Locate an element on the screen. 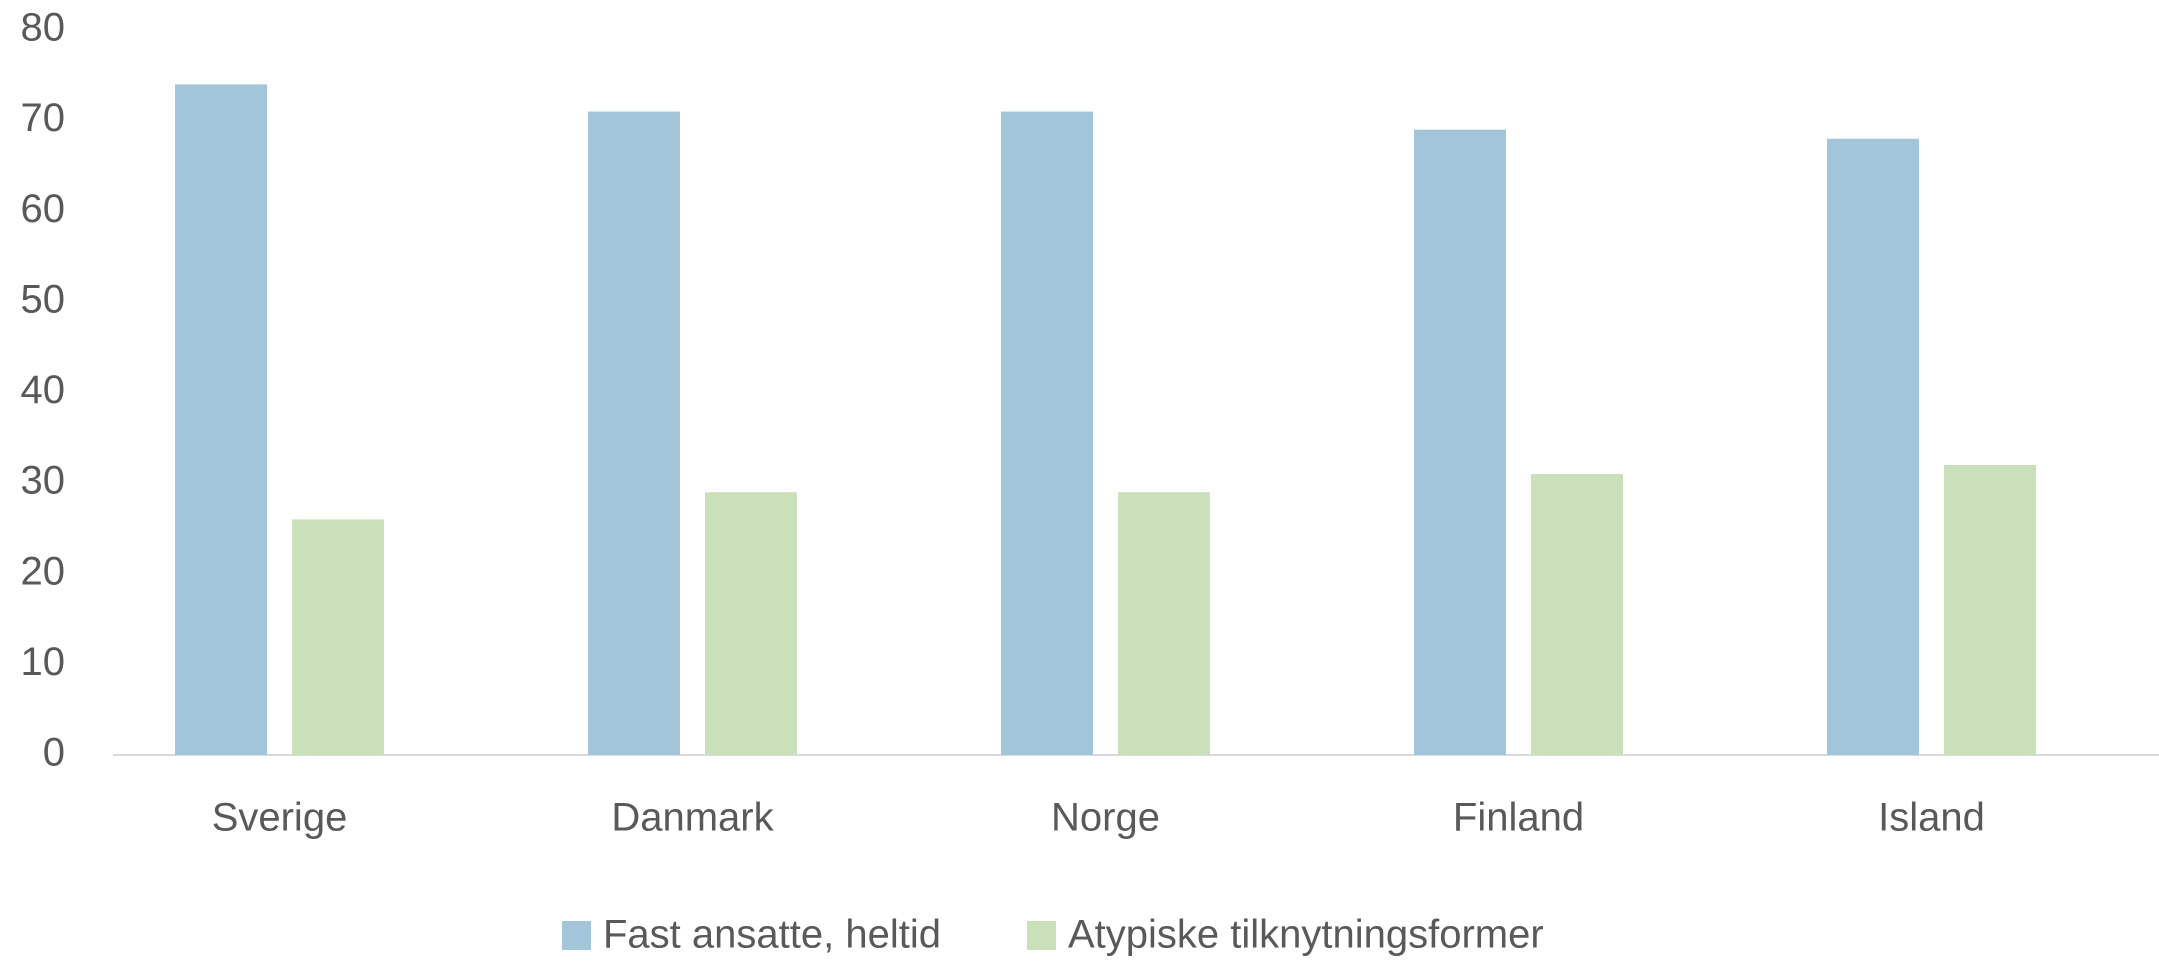 The width and height of the screenshot is (2159, 962). y-tick-label: 30 is located at coordinates (43, 481).